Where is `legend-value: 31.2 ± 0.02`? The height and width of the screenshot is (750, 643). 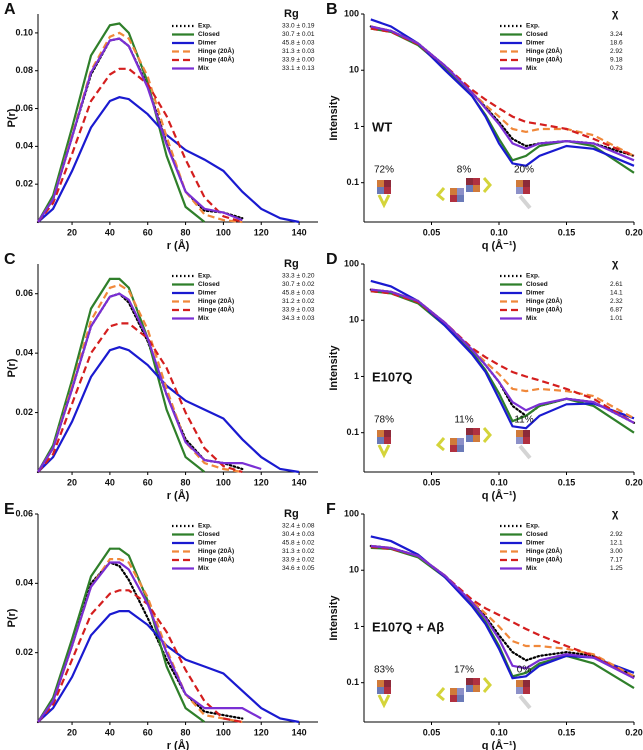 legend-value: 31.2 ± 0.02 is located at coordinates (298, 301).